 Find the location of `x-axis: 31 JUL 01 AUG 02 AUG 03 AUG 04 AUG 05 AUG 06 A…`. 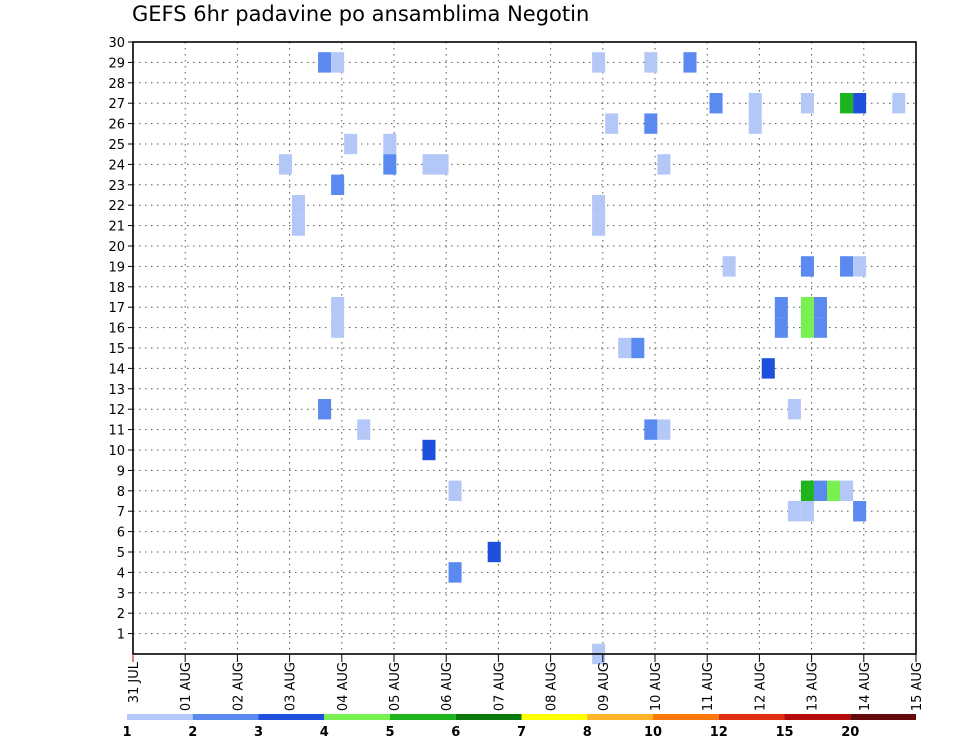

x-axis: 31 JUL 01 AUG 02 AUG 03 AUG 04 AUG 05 AUG 06 A… is located at coordinates (526, 682).